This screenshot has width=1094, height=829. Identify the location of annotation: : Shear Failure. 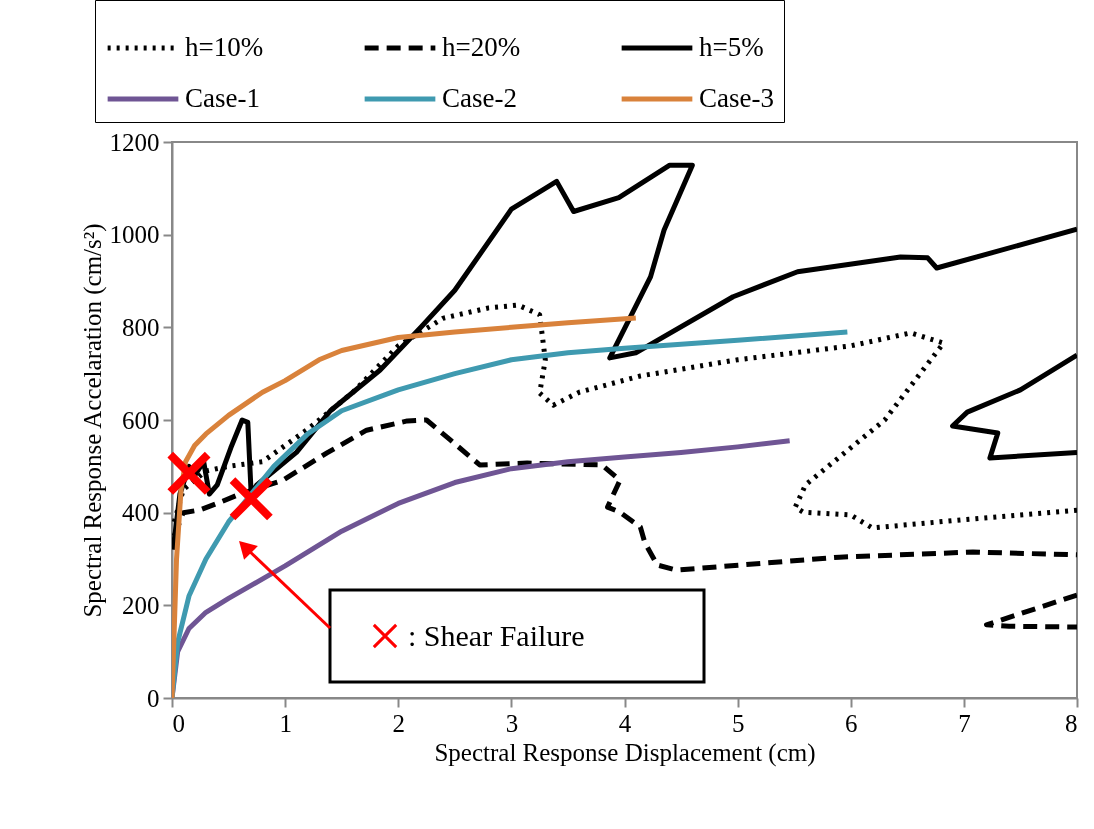
(496, 635).